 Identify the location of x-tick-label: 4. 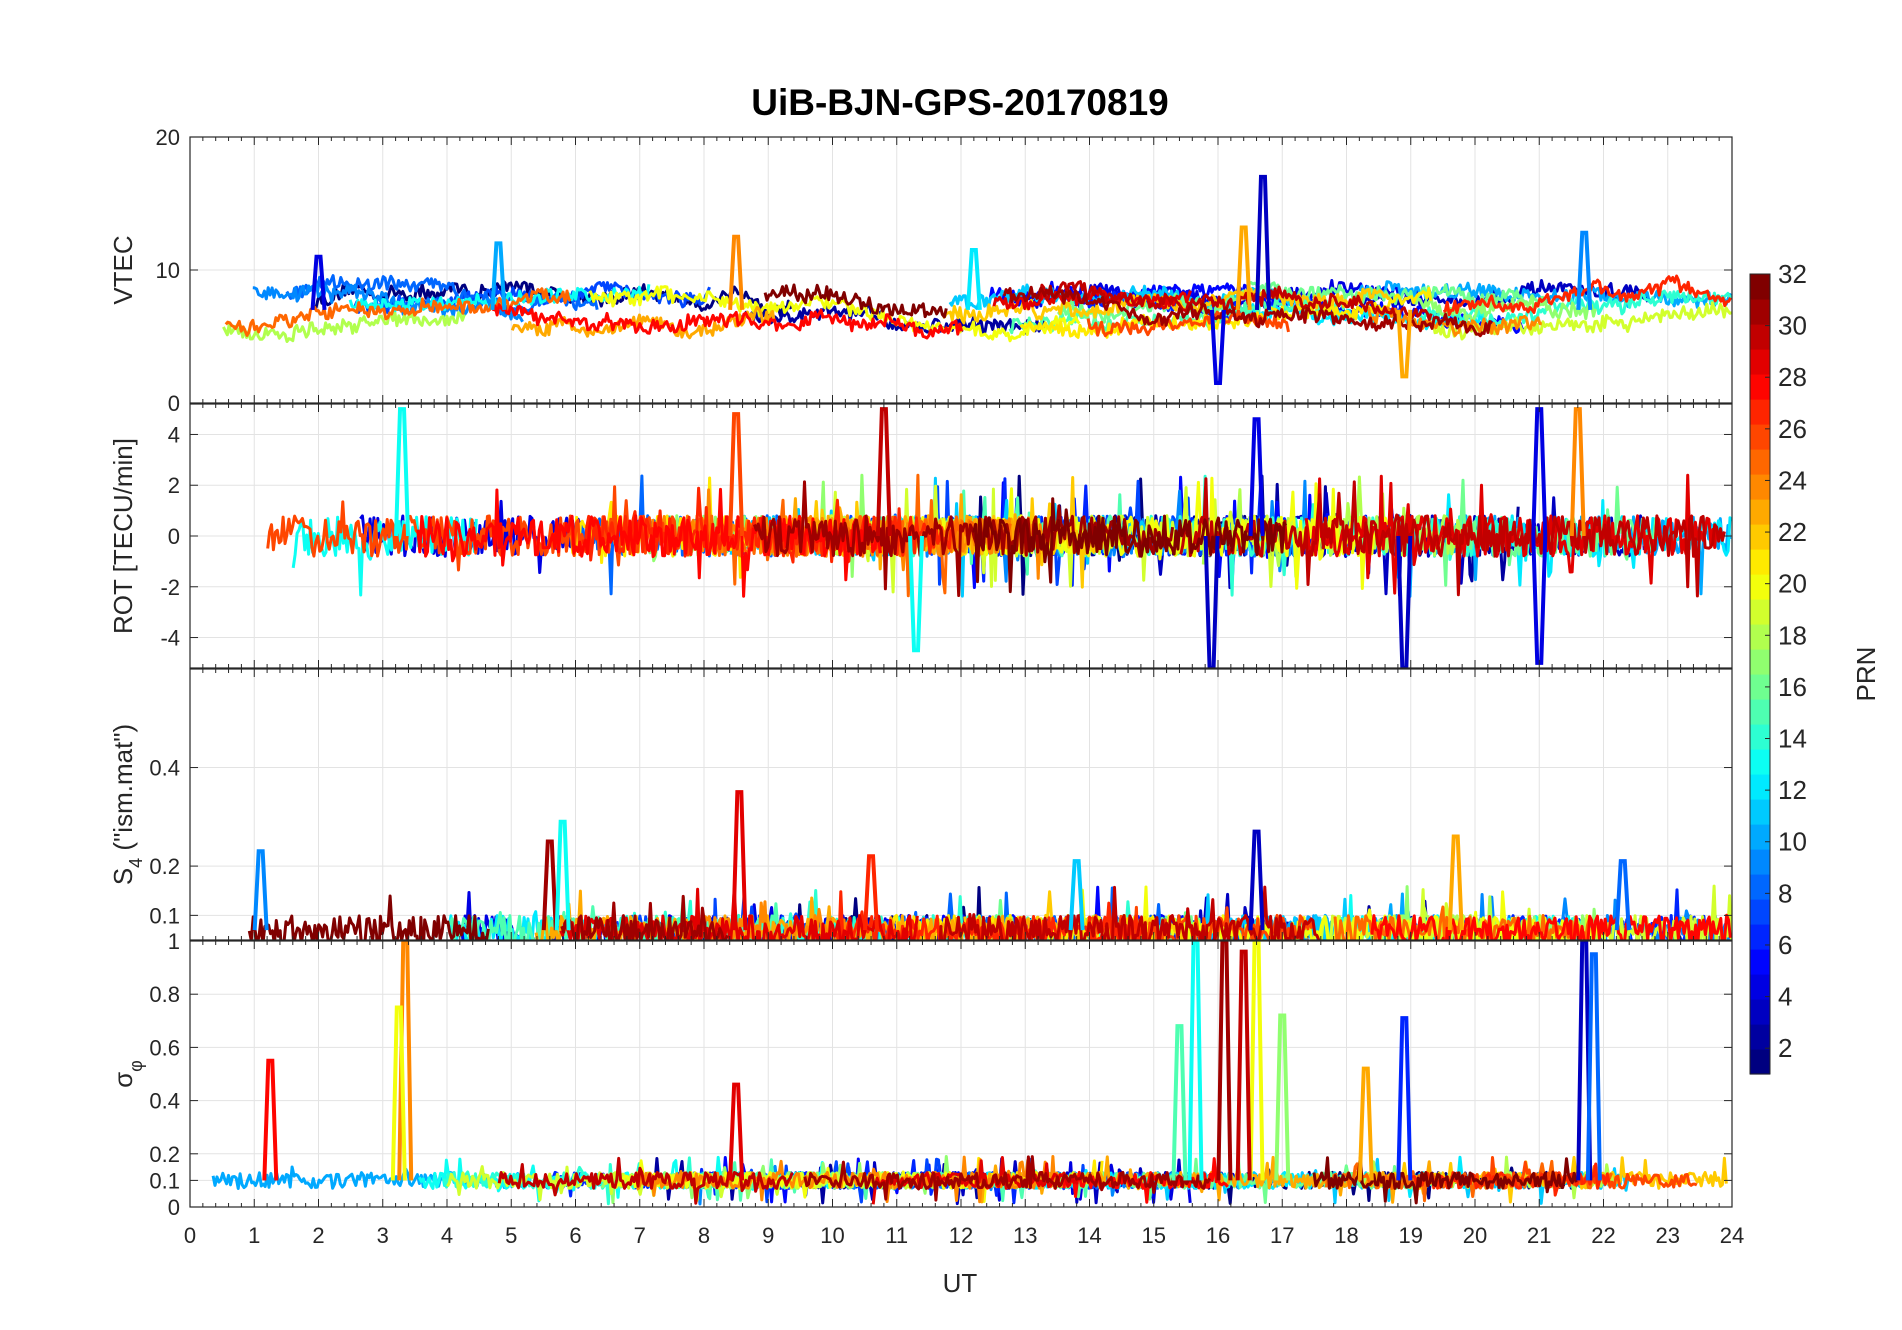
(447, 1235).